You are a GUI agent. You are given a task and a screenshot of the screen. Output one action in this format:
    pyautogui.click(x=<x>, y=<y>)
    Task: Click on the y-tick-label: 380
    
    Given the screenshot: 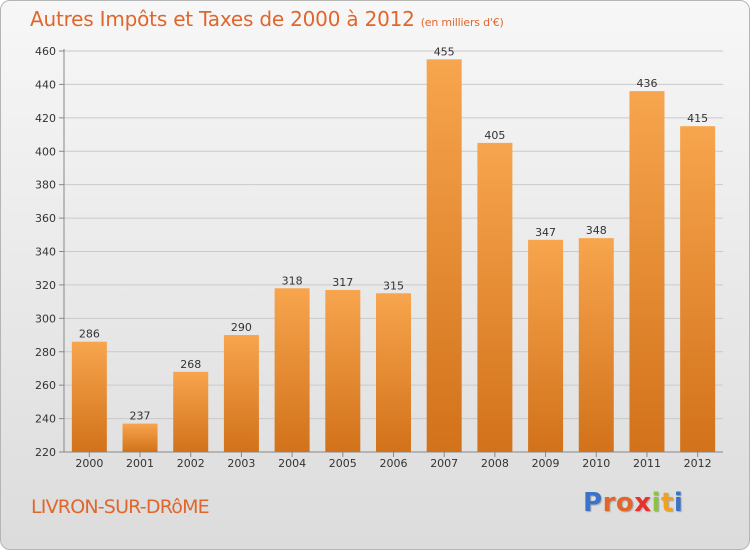 What is the action you would take?
    pyautogui.click(x=45, y=185)
    